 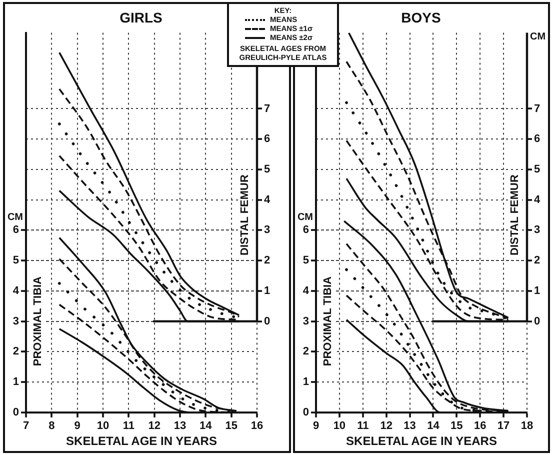 What do you see at coordinates (527, 426) in the screenshot?
I see `x-tick-label: 18` at bounding box center [527, 426].